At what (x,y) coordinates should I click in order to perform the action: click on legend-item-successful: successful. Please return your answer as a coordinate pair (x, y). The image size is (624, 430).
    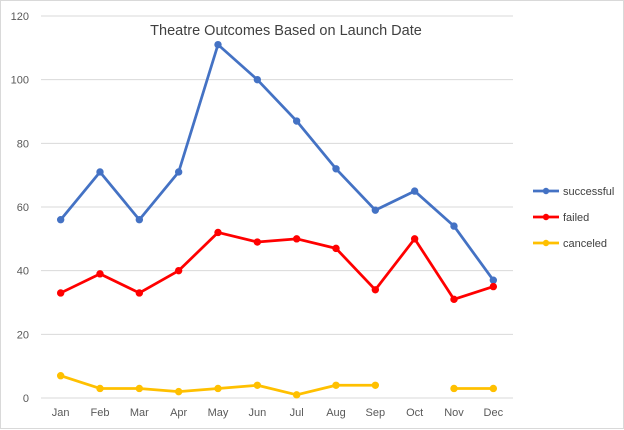
    Looking at the image, I should click on (573, 192).